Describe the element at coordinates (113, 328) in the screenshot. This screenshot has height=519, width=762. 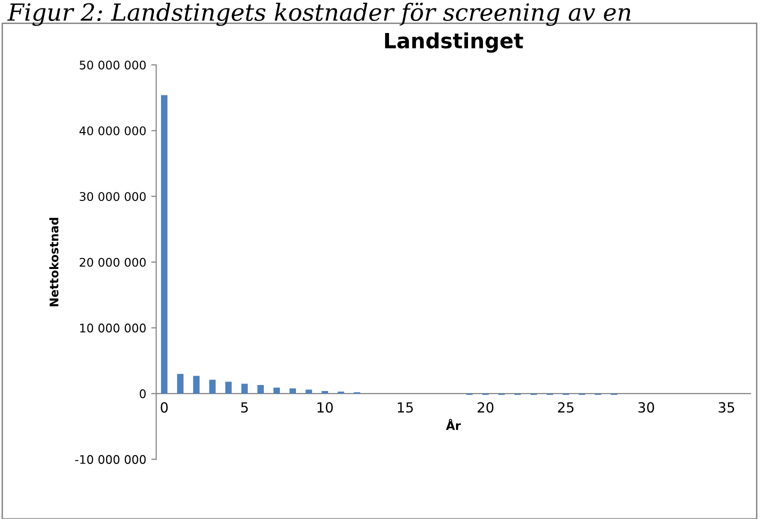
I see `y-tick-label: 10 000 000` at that location.